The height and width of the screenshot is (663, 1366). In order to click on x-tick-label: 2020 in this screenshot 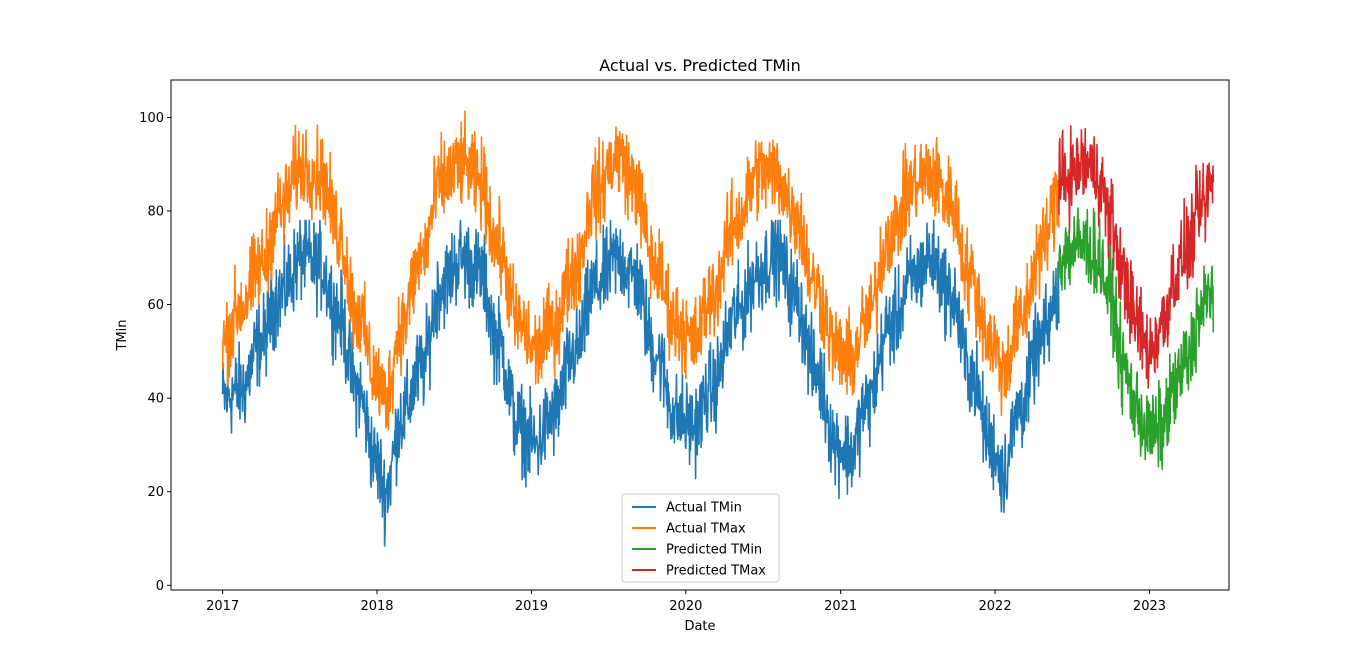, I will do `click(685, 606)`.